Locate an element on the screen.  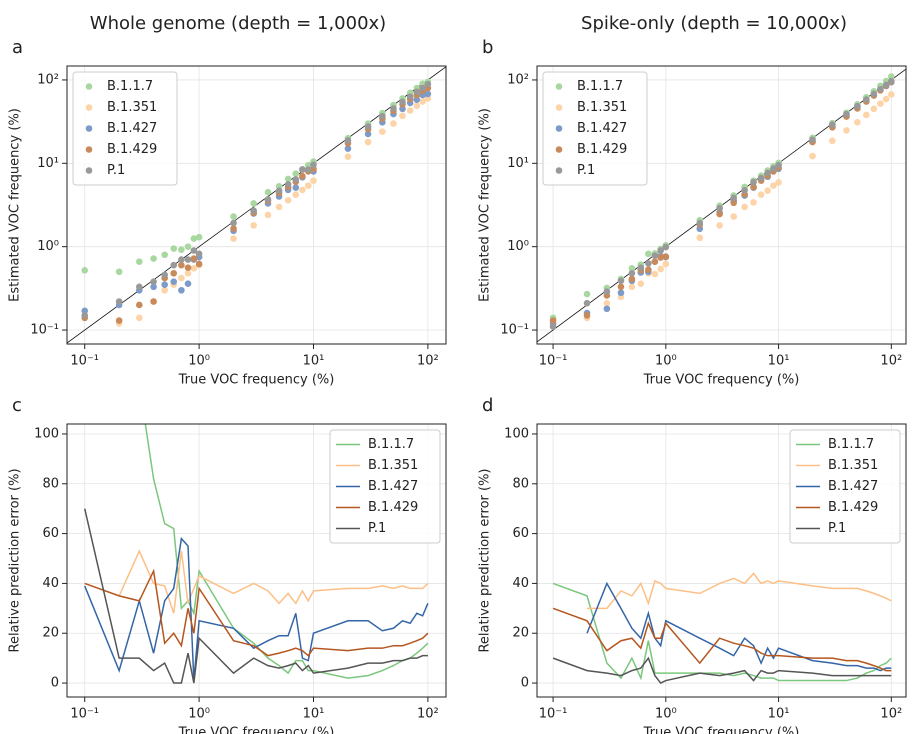
y-tick-label: 0 is located at coordinates (525, 683).